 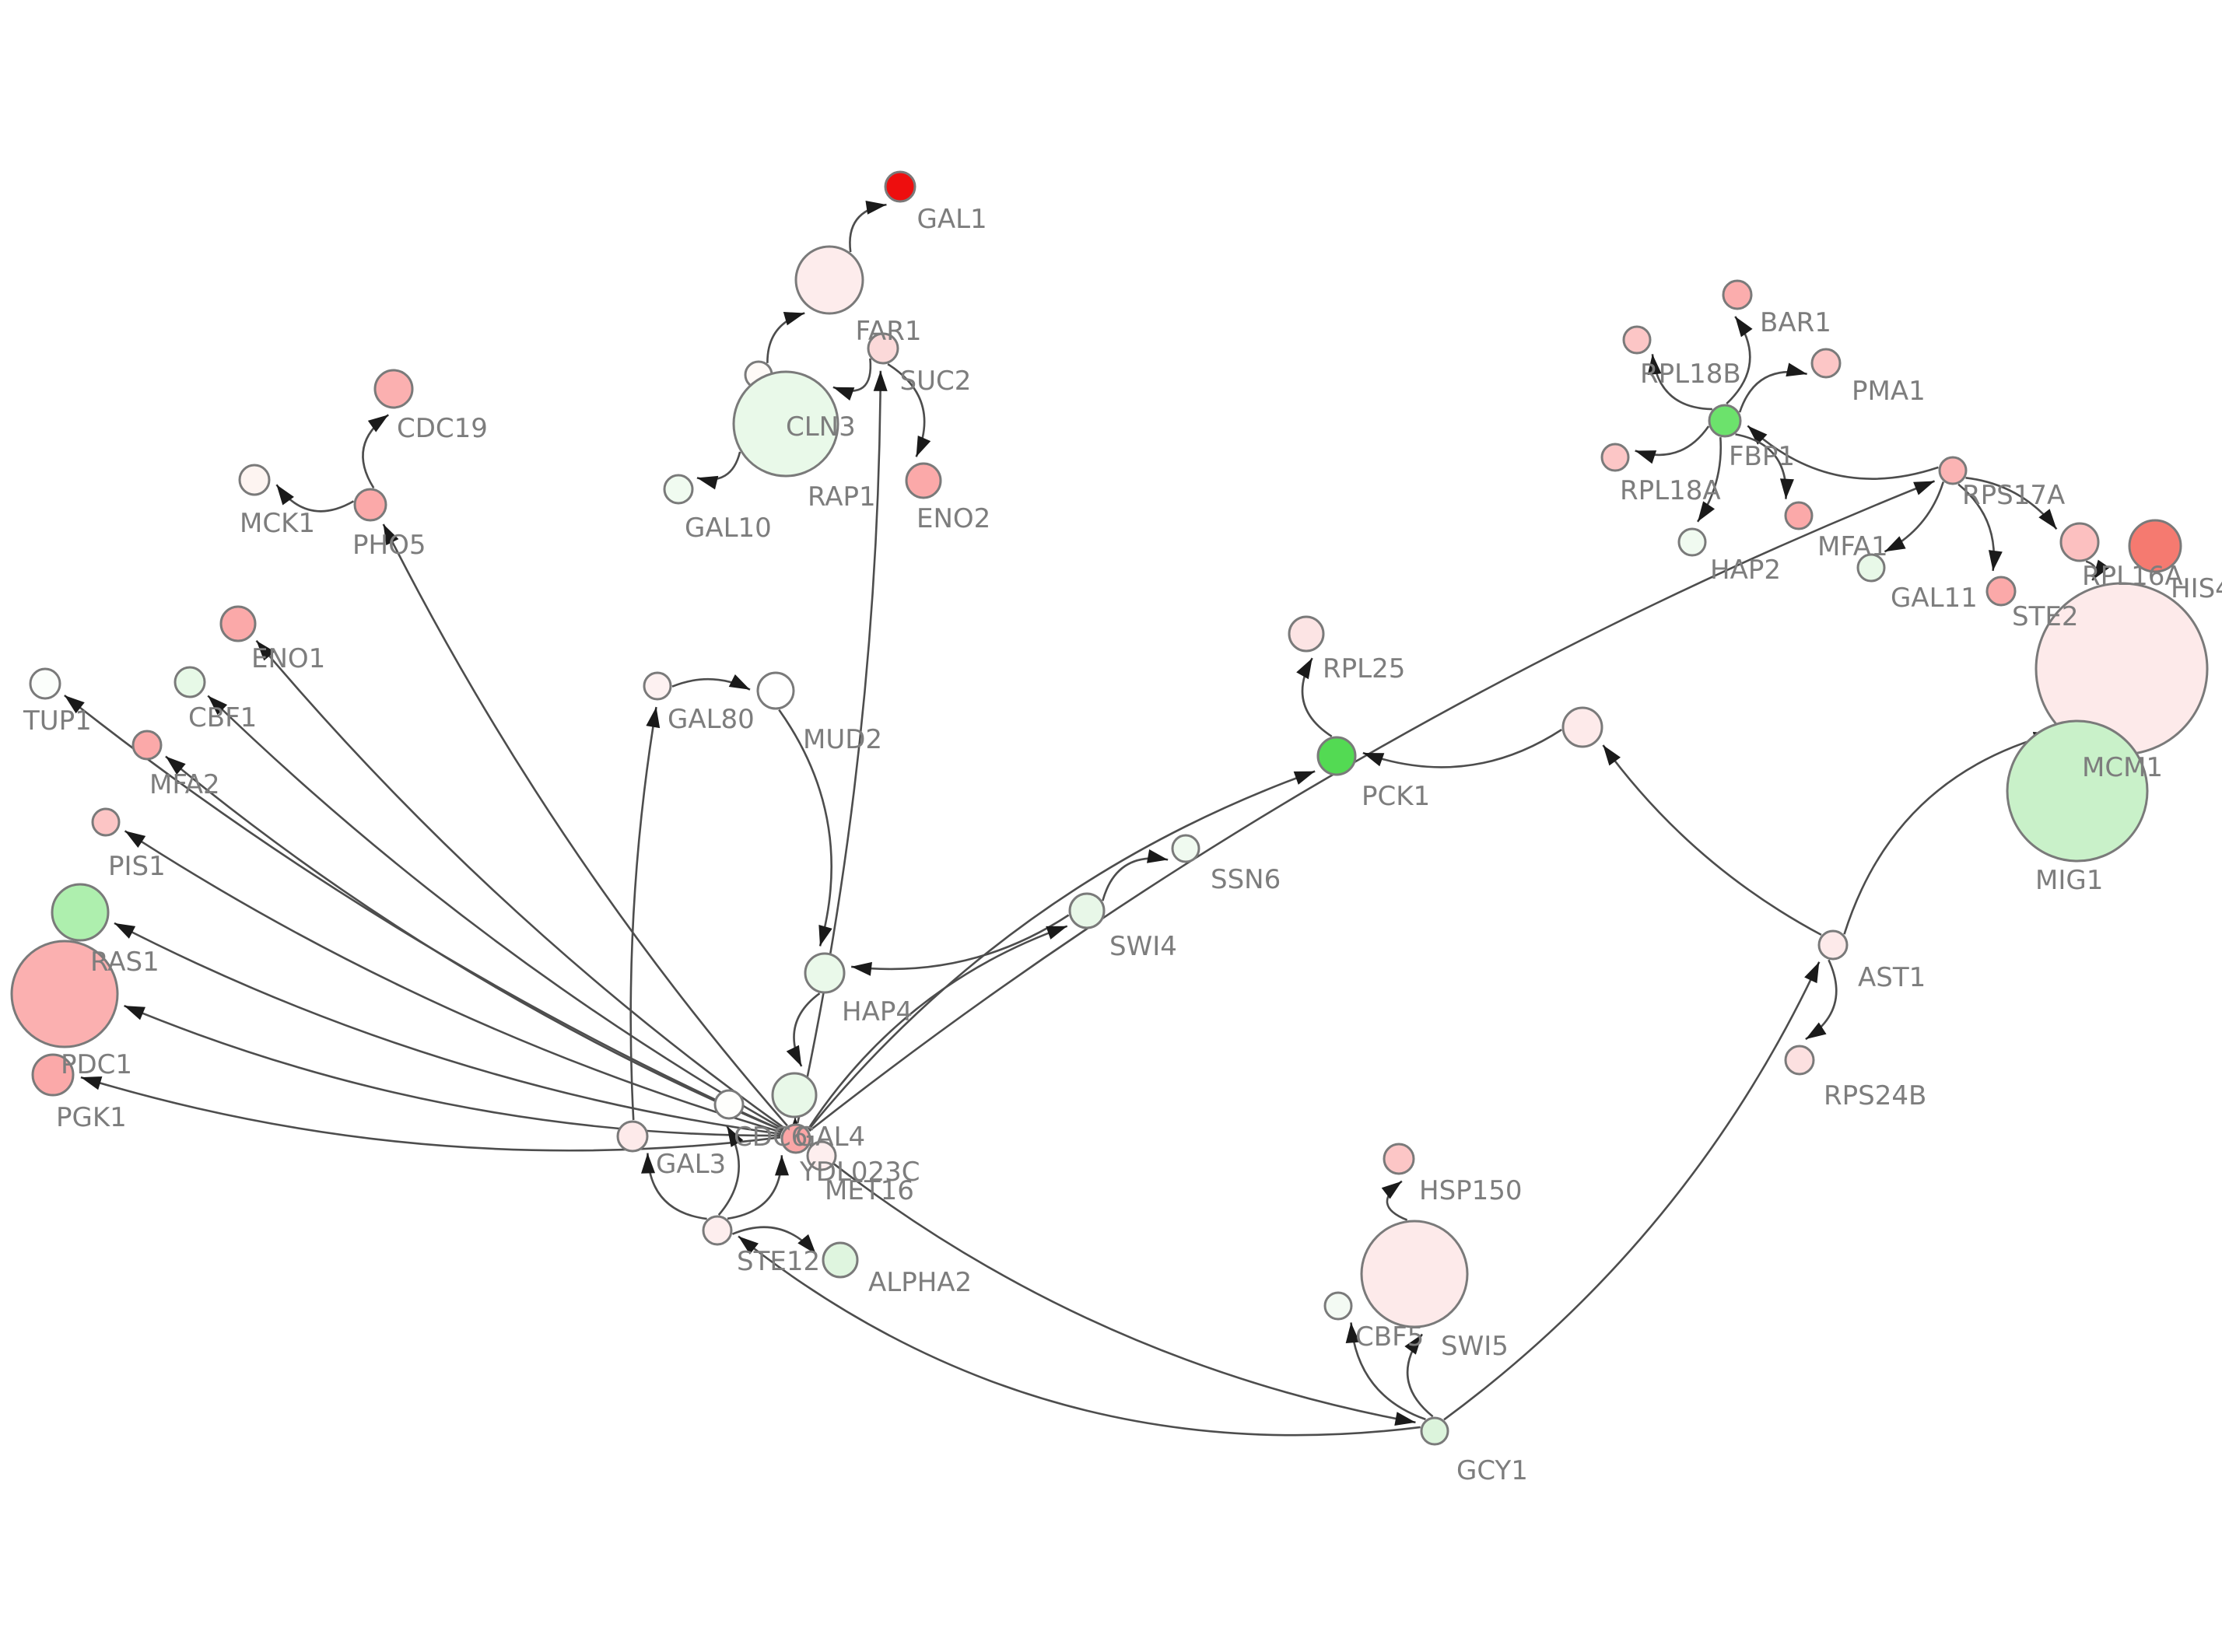 I want to click on node-mud2, so click(x=775, y=690).